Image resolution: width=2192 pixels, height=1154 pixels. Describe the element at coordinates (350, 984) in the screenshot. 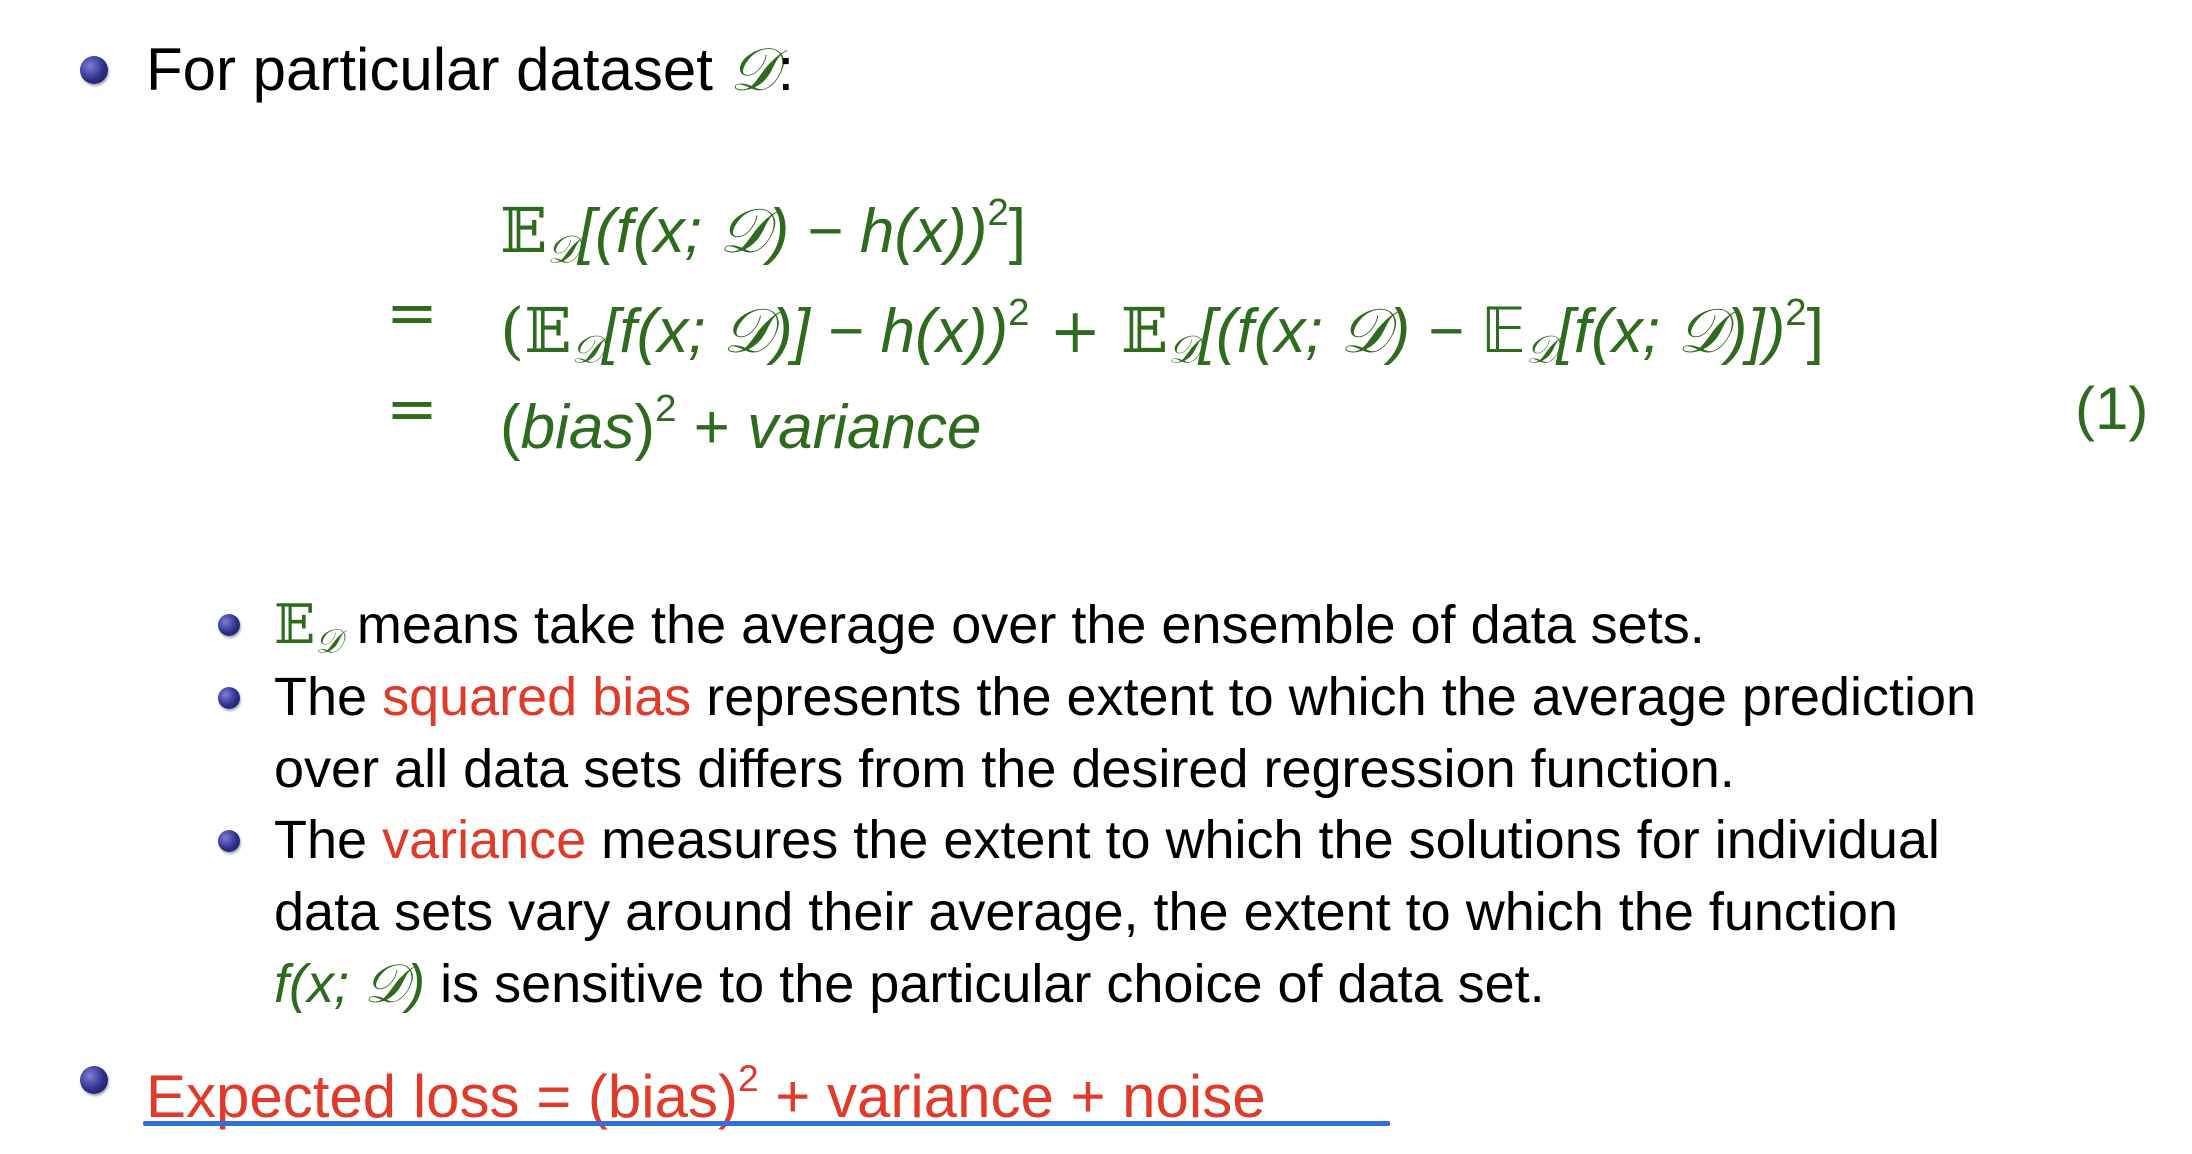

I see `function-expression: f(x; 𝒟)` at that location.